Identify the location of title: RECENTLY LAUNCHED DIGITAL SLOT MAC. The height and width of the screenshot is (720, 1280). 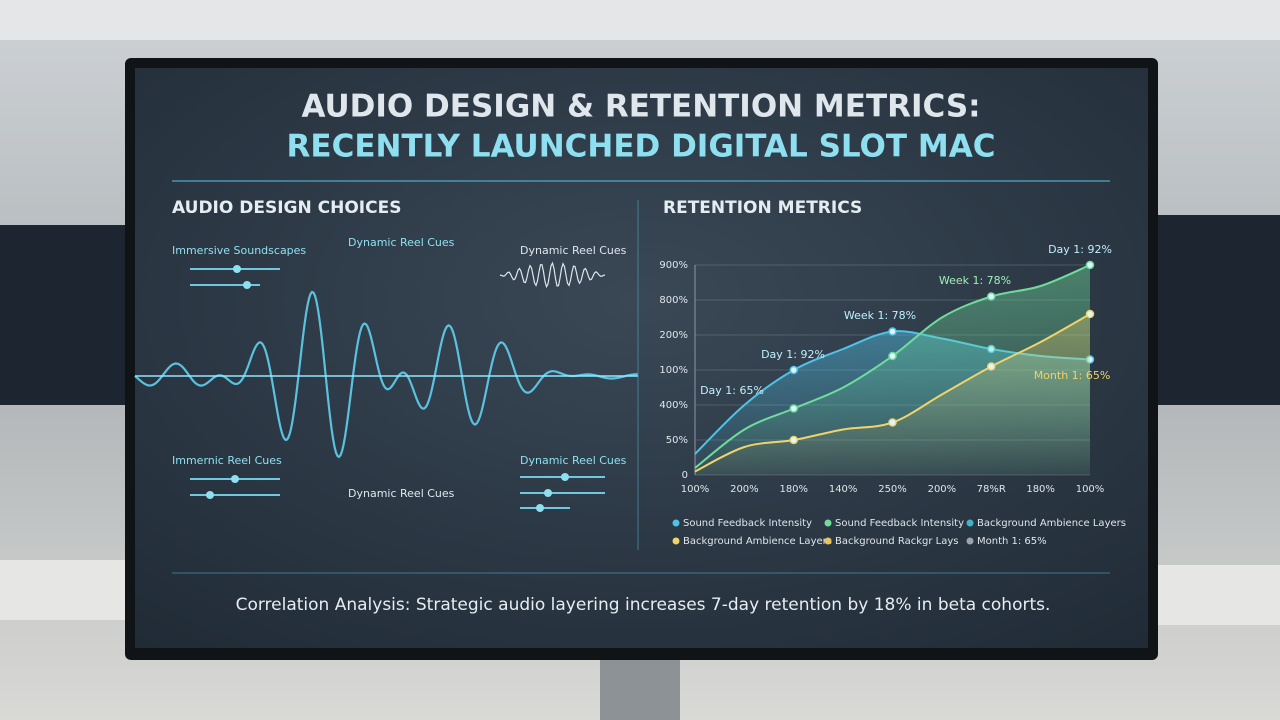
(641, 147).